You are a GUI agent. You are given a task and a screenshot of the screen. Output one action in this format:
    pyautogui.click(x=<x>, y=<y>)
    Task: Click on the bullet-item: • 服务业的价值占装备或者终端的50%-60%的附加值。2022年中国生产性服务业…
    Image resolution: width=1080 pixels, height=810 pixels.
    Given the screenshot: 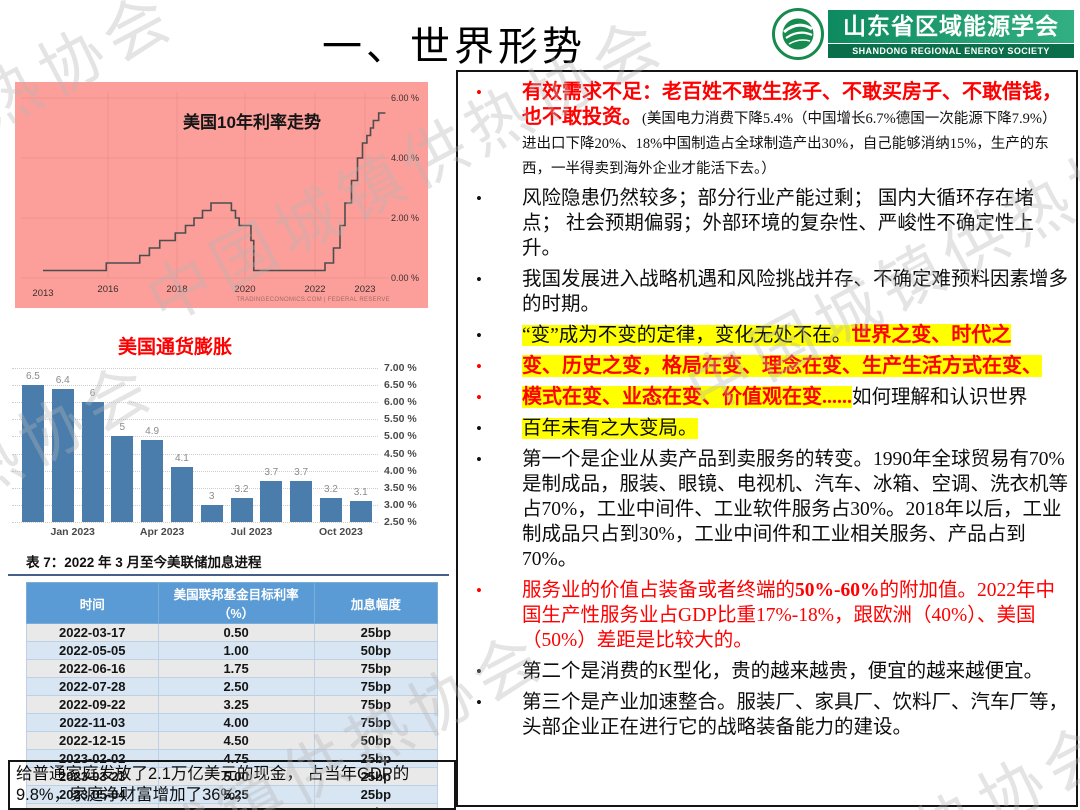 What is the action you would take?
    pyautogui.click(x=766, y=615)
    